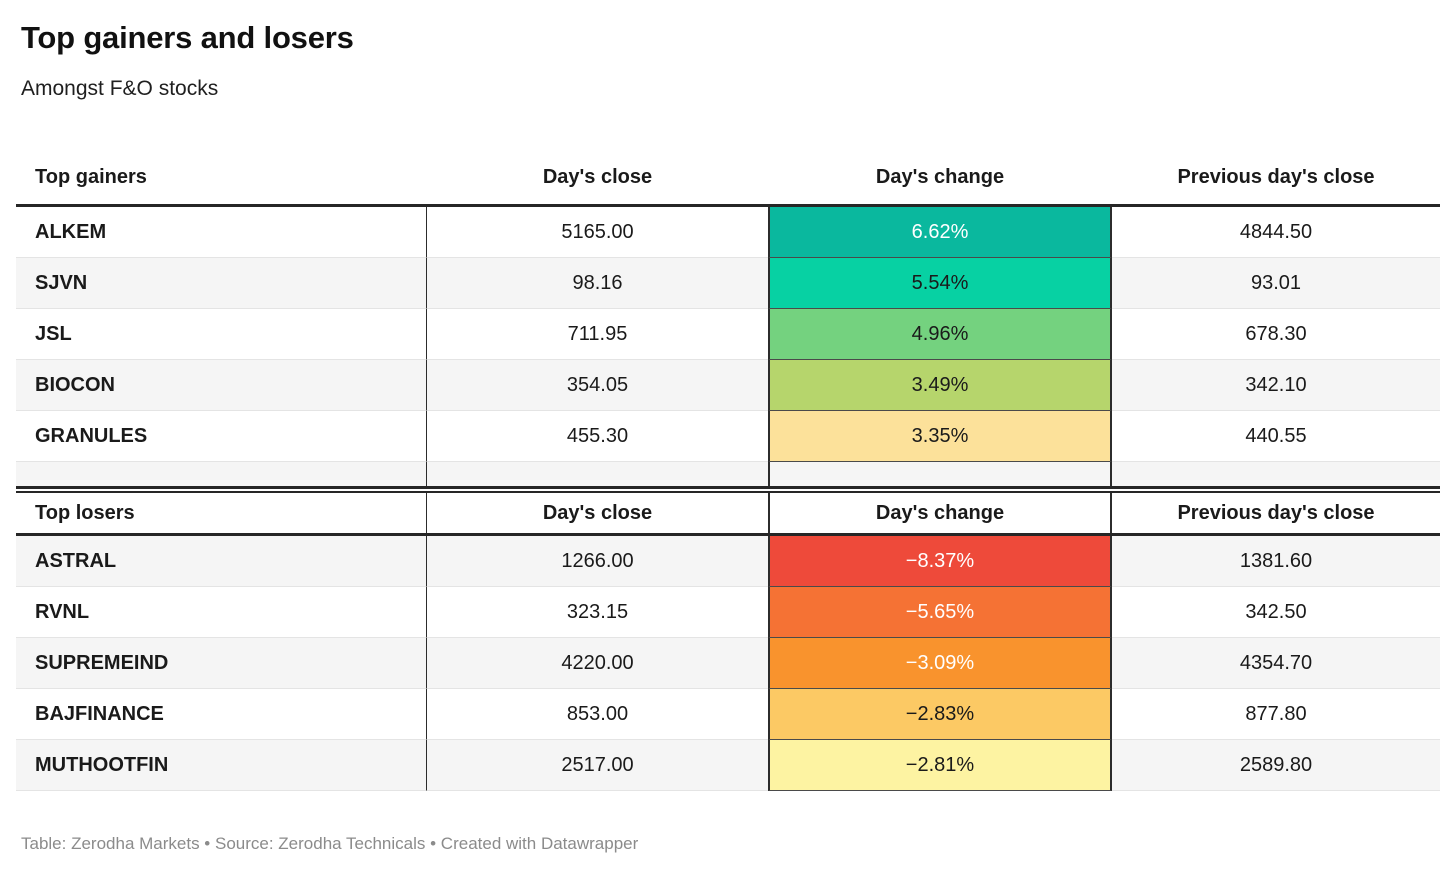 This screenshot has width=1456, height=894. I want to click on table-row: SJVN 98.16 5.54% 93.01, so click(728, 283).